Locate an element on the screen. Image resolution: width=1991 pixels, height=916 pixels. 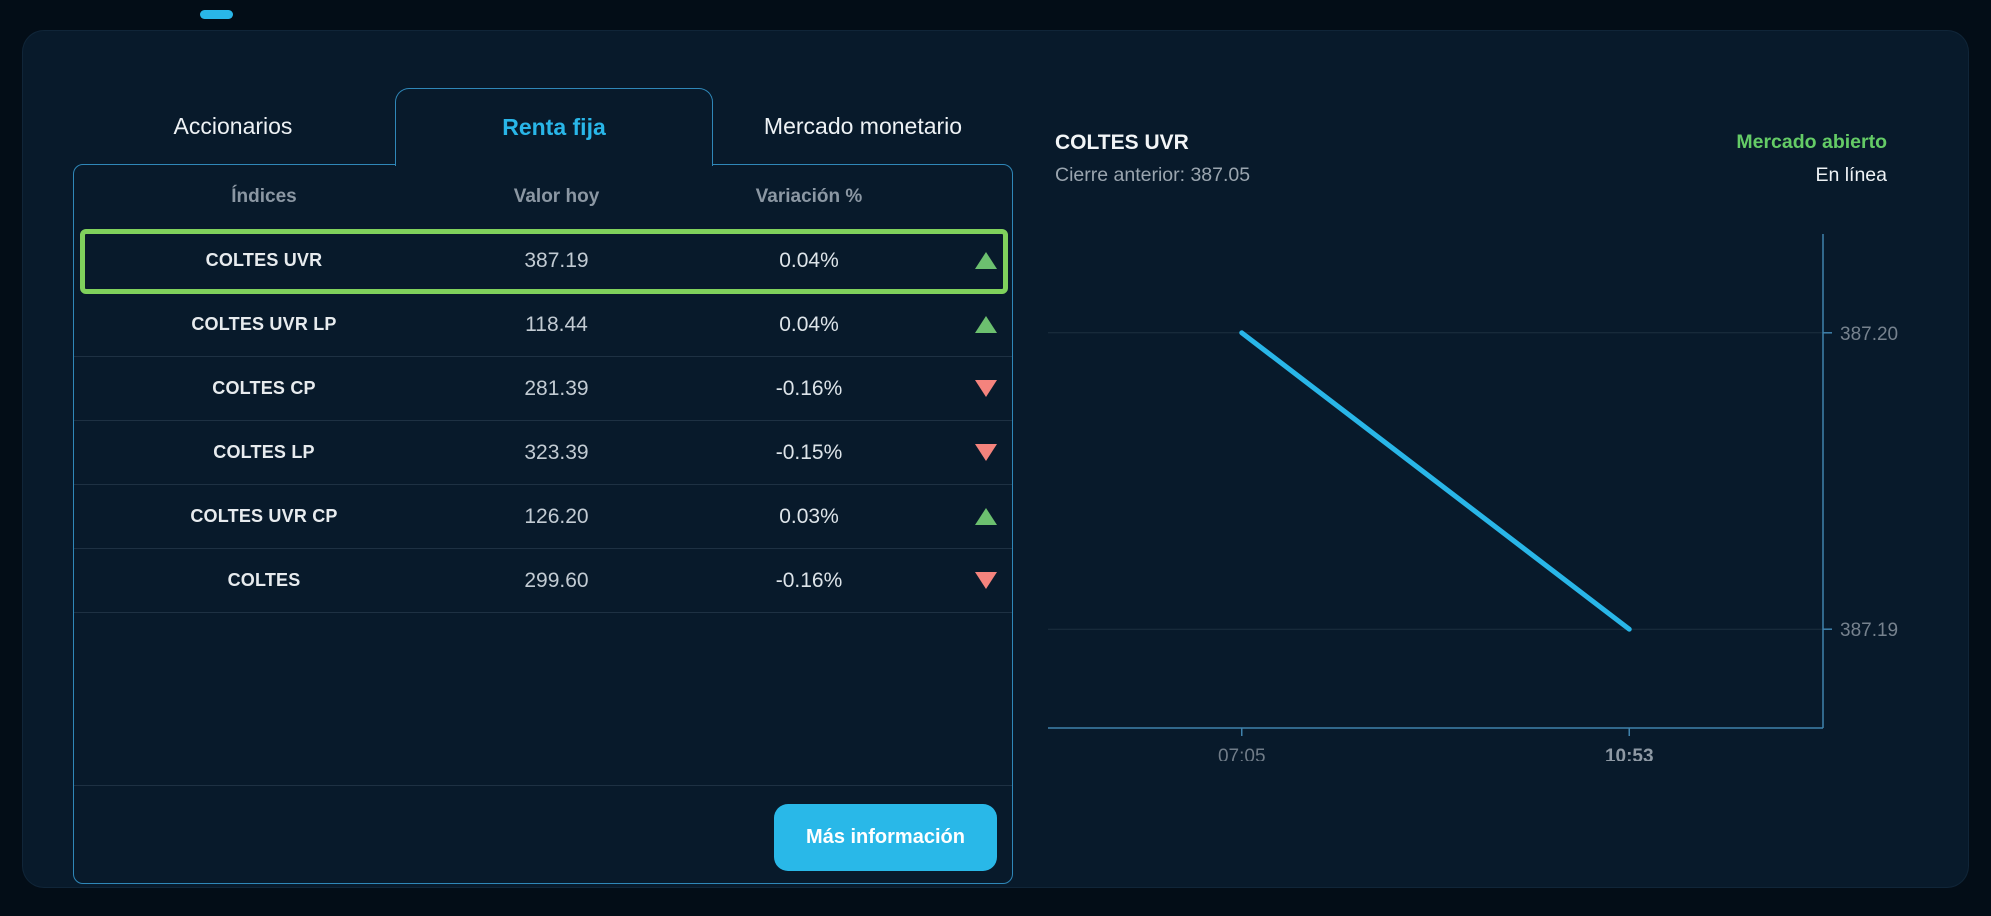
market-status-badge: Mercado abierto is located at coordinates (1811, 142).